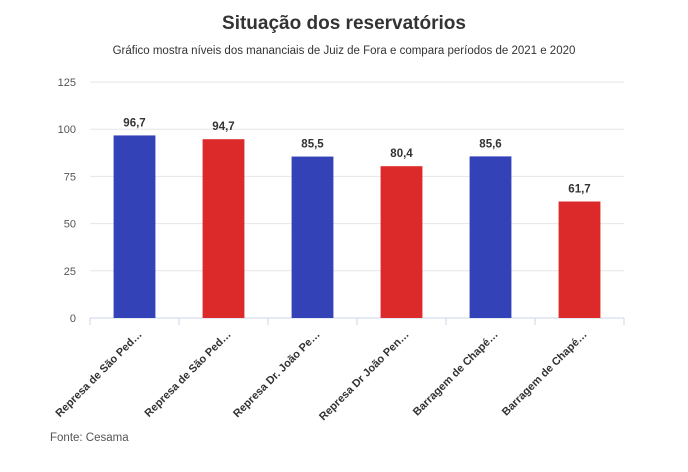 The width and height of the screenshot is (688, 472). What do you see at coordinates (312, 145) in the screenshot?
I see `data-label: 85,5` at bounding box center [312, 145].